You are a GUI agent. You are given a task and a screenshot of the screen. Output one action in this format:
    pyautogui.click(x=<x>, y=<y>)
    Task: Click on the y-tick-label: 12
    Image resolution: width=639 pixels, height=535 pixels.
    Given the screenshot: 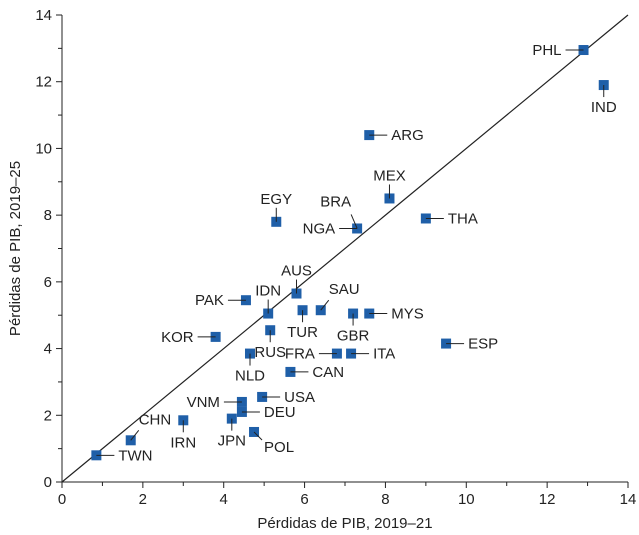 What is the action you would take?
    pyautogui.click(x=43, y=82)
    